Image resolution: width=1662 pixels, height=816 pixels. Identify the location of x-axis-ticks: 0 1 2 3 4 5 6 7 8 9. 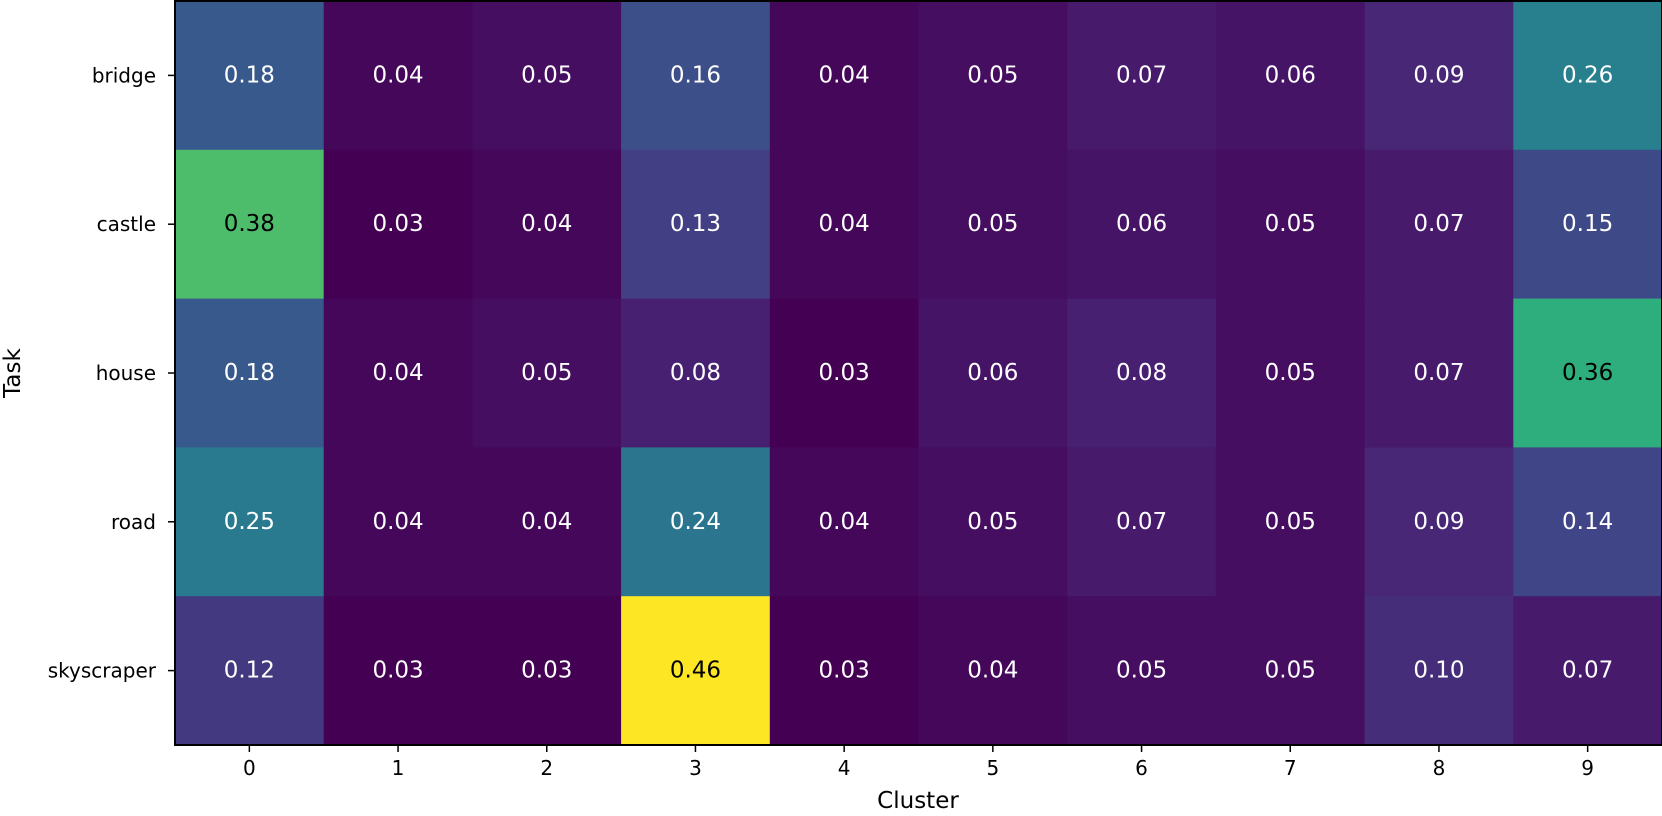
(918, 762).